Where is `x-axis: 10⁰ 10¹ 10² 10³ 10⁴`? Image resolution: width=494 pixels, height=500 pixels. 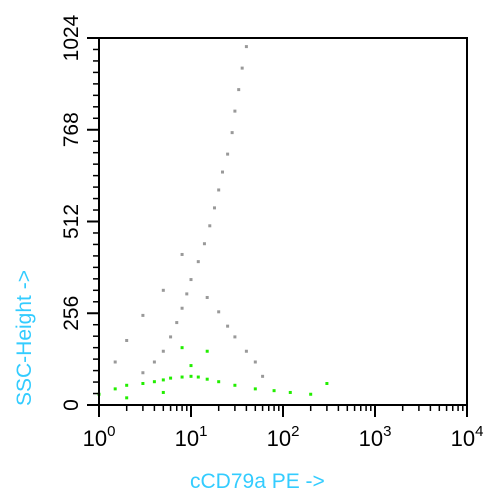
x-axis: 10⁰ 10¹ 10² 10³ 10⁴ is located at coordinates (283, 428).